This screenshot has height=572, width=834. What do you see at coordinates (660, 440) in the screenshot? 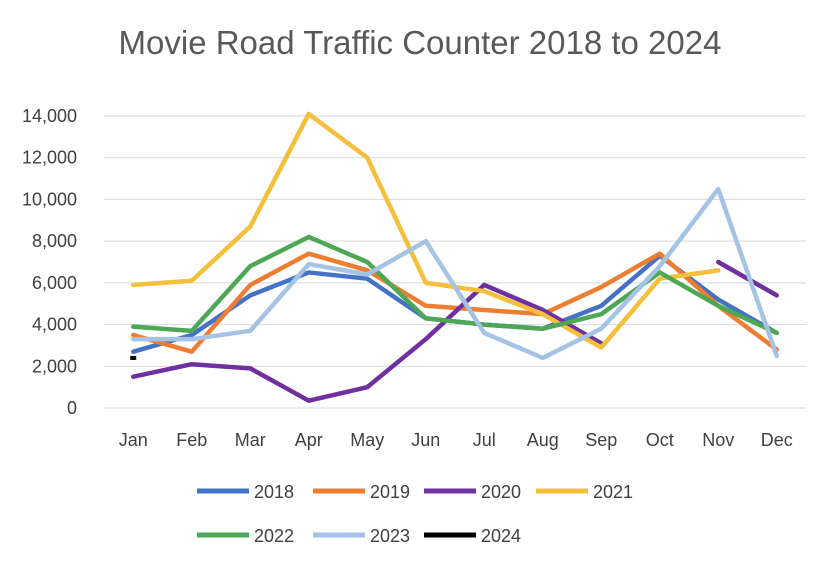
I see `x-tick-label: Oct` at bounding box center [660, 440].